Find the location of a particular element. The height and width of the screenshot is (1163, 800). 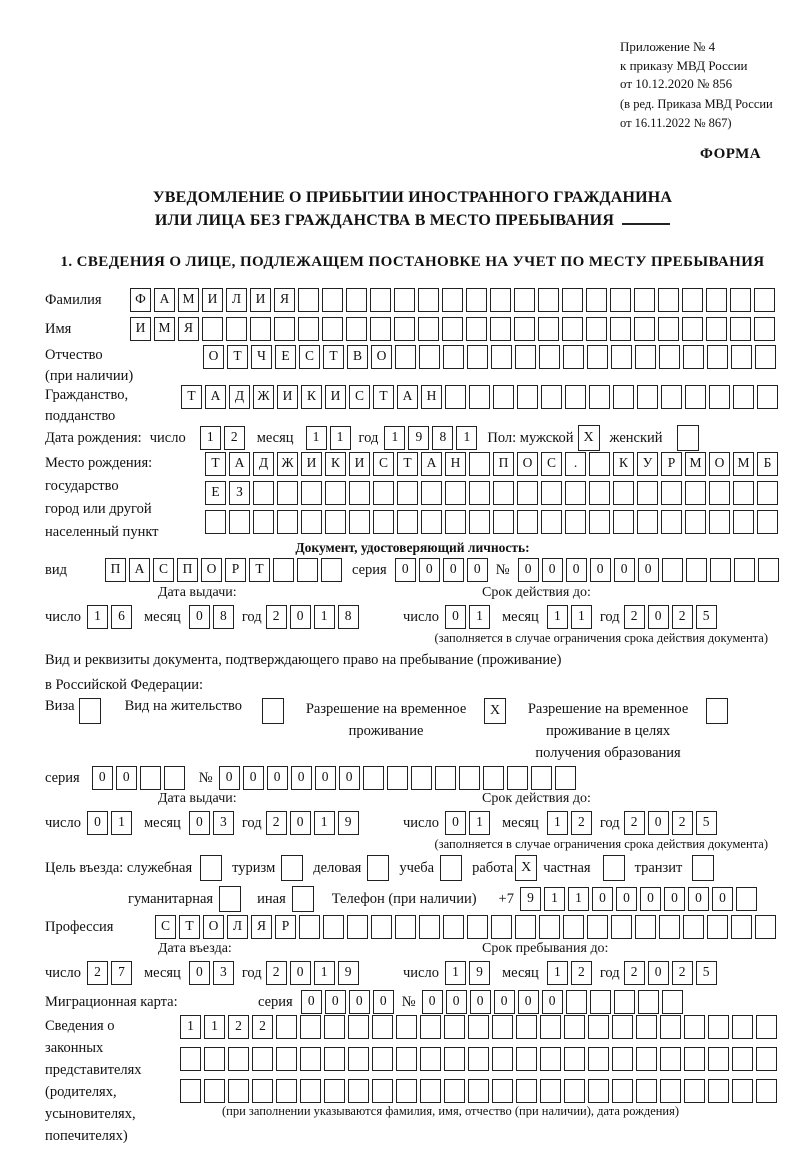

char-cell: Ф is located at coordinates (140, 300).